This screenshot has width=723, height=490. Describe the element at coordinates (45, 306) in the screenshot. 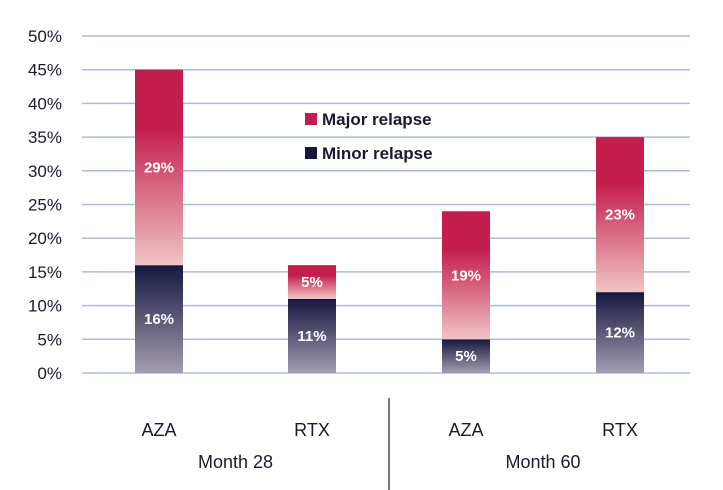

I see `y-tick-label: 10%` at that location.